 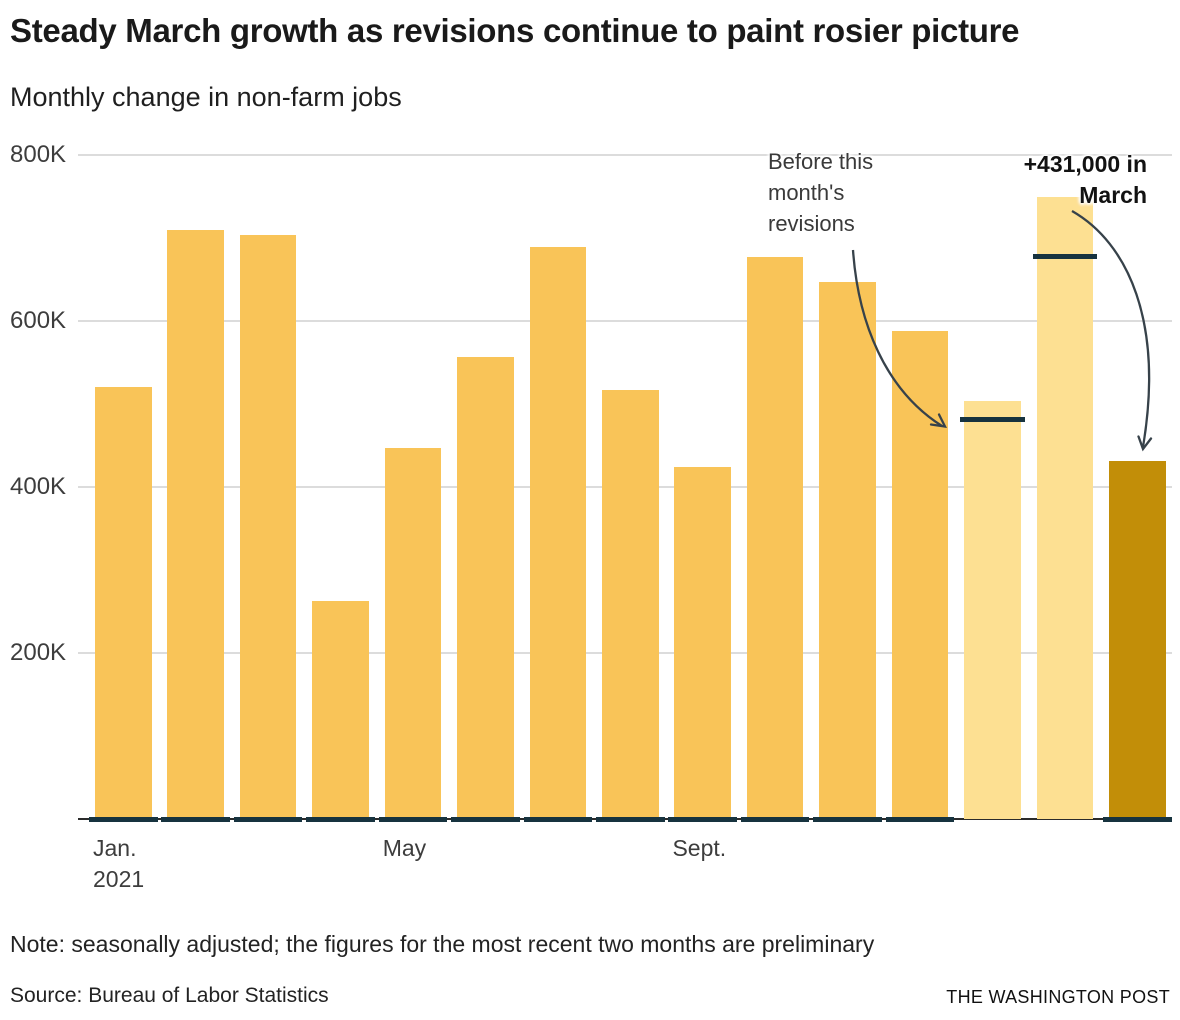 What do you see at coordinates (38, 320) in the screenshot?
I see `y-axis-label-600K: 600K` at bounding box center [38, 320].